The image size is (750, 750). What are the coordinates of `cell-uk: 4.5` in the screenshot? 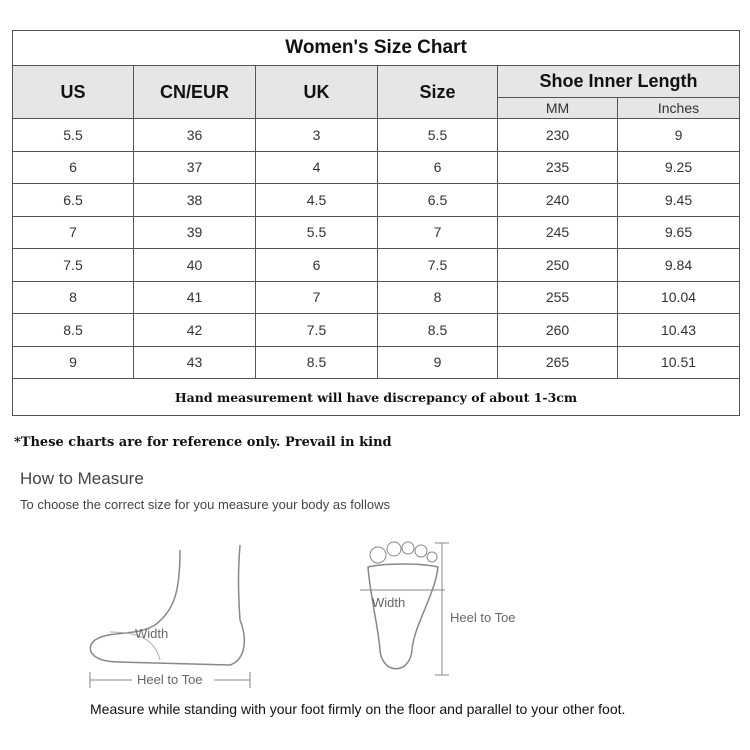 It's located at (316, 200).